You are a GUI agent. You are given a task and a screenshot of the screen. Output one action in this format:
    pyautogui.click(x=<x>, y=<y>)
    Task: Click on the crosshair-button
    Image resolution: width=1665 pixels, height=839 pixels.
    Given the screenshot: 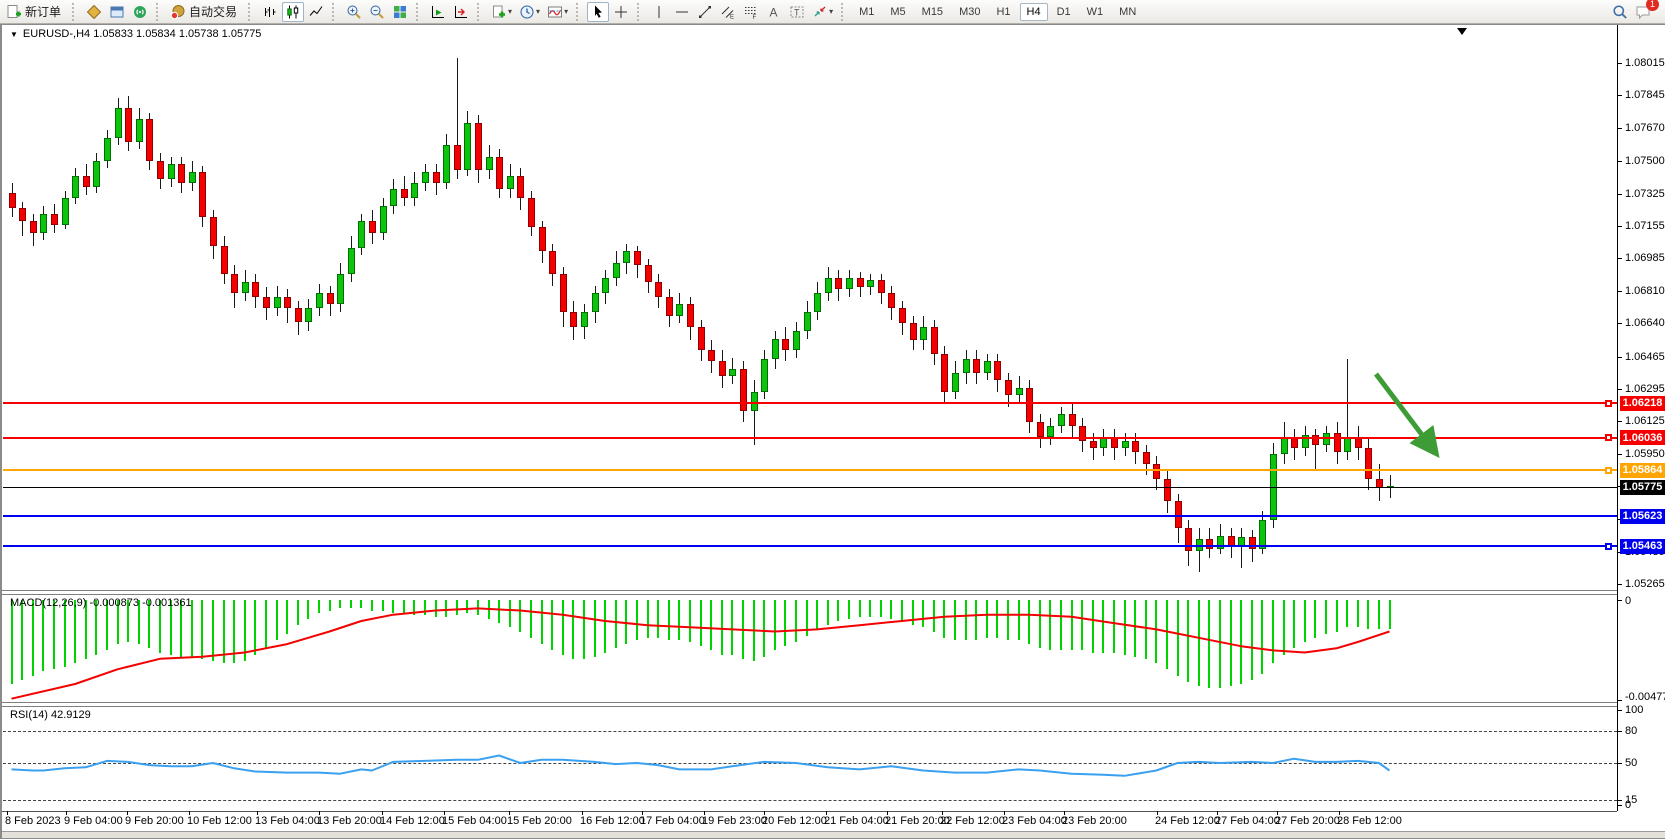 What is the action you would take?
    pyautogui.click(x=621, y=12)
    